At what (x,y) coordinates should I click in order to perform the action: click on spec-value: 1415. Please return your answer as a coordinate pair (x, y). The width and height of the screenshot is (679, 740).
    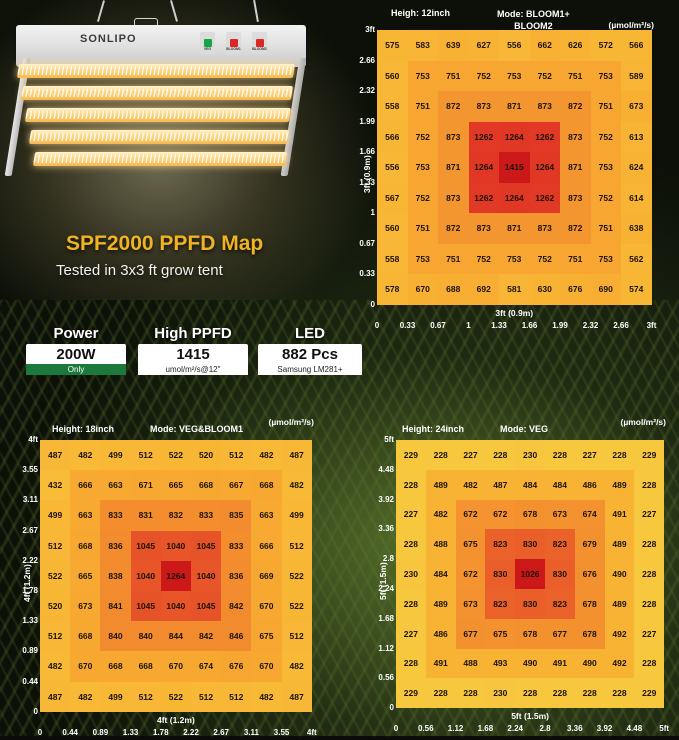
    Looking at the image, I should click on (193, 354).